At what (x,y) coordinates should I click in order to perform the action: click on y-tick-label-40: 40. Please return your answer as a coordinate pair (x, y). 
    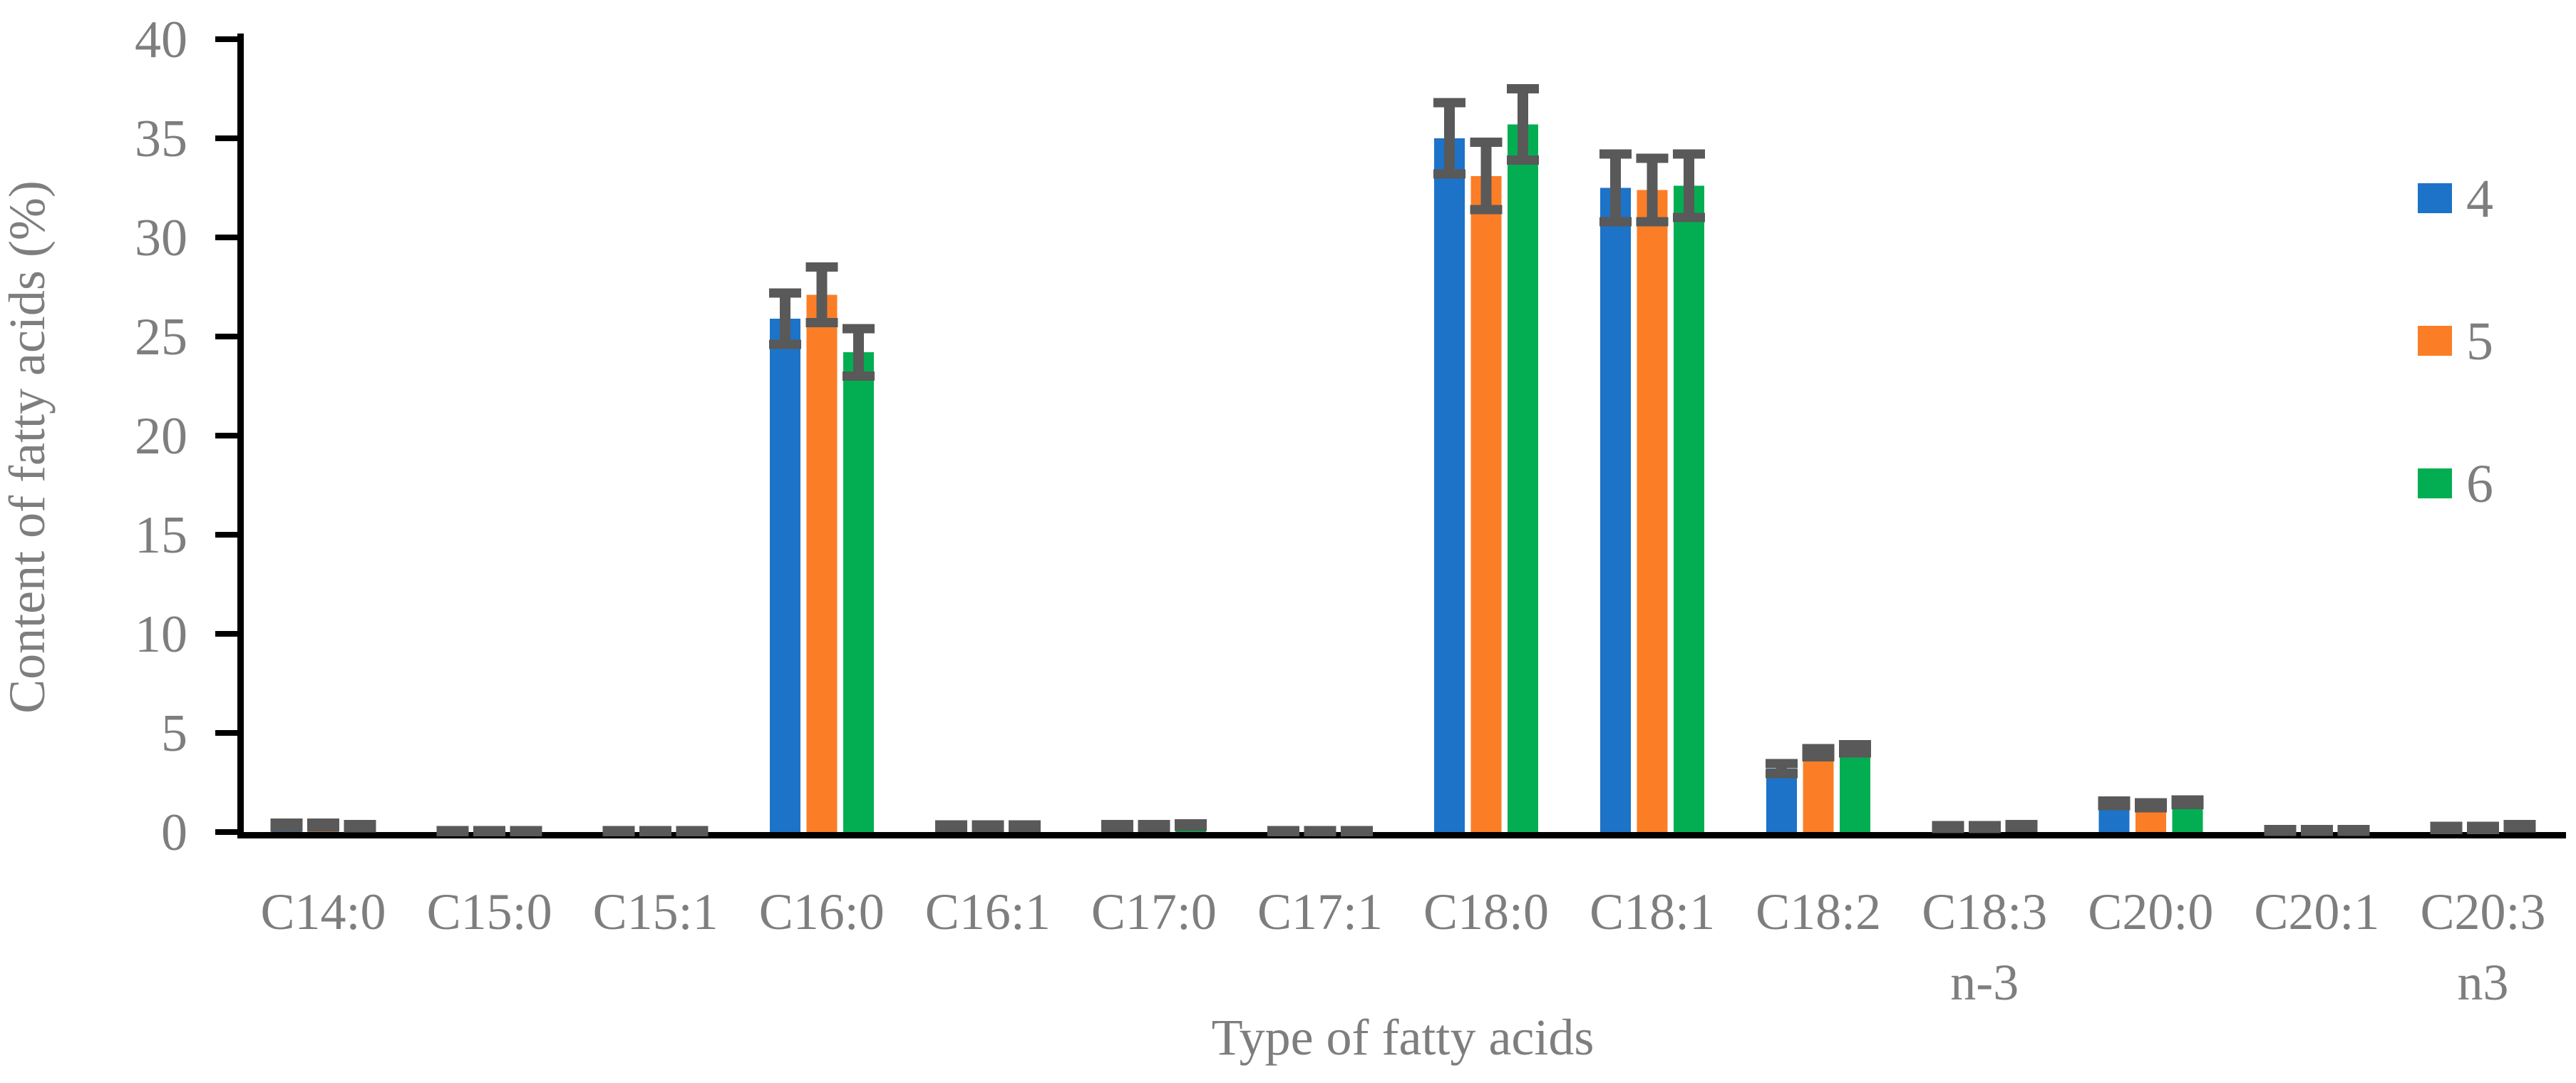
    Looking at the image, I should click on (161, 40).